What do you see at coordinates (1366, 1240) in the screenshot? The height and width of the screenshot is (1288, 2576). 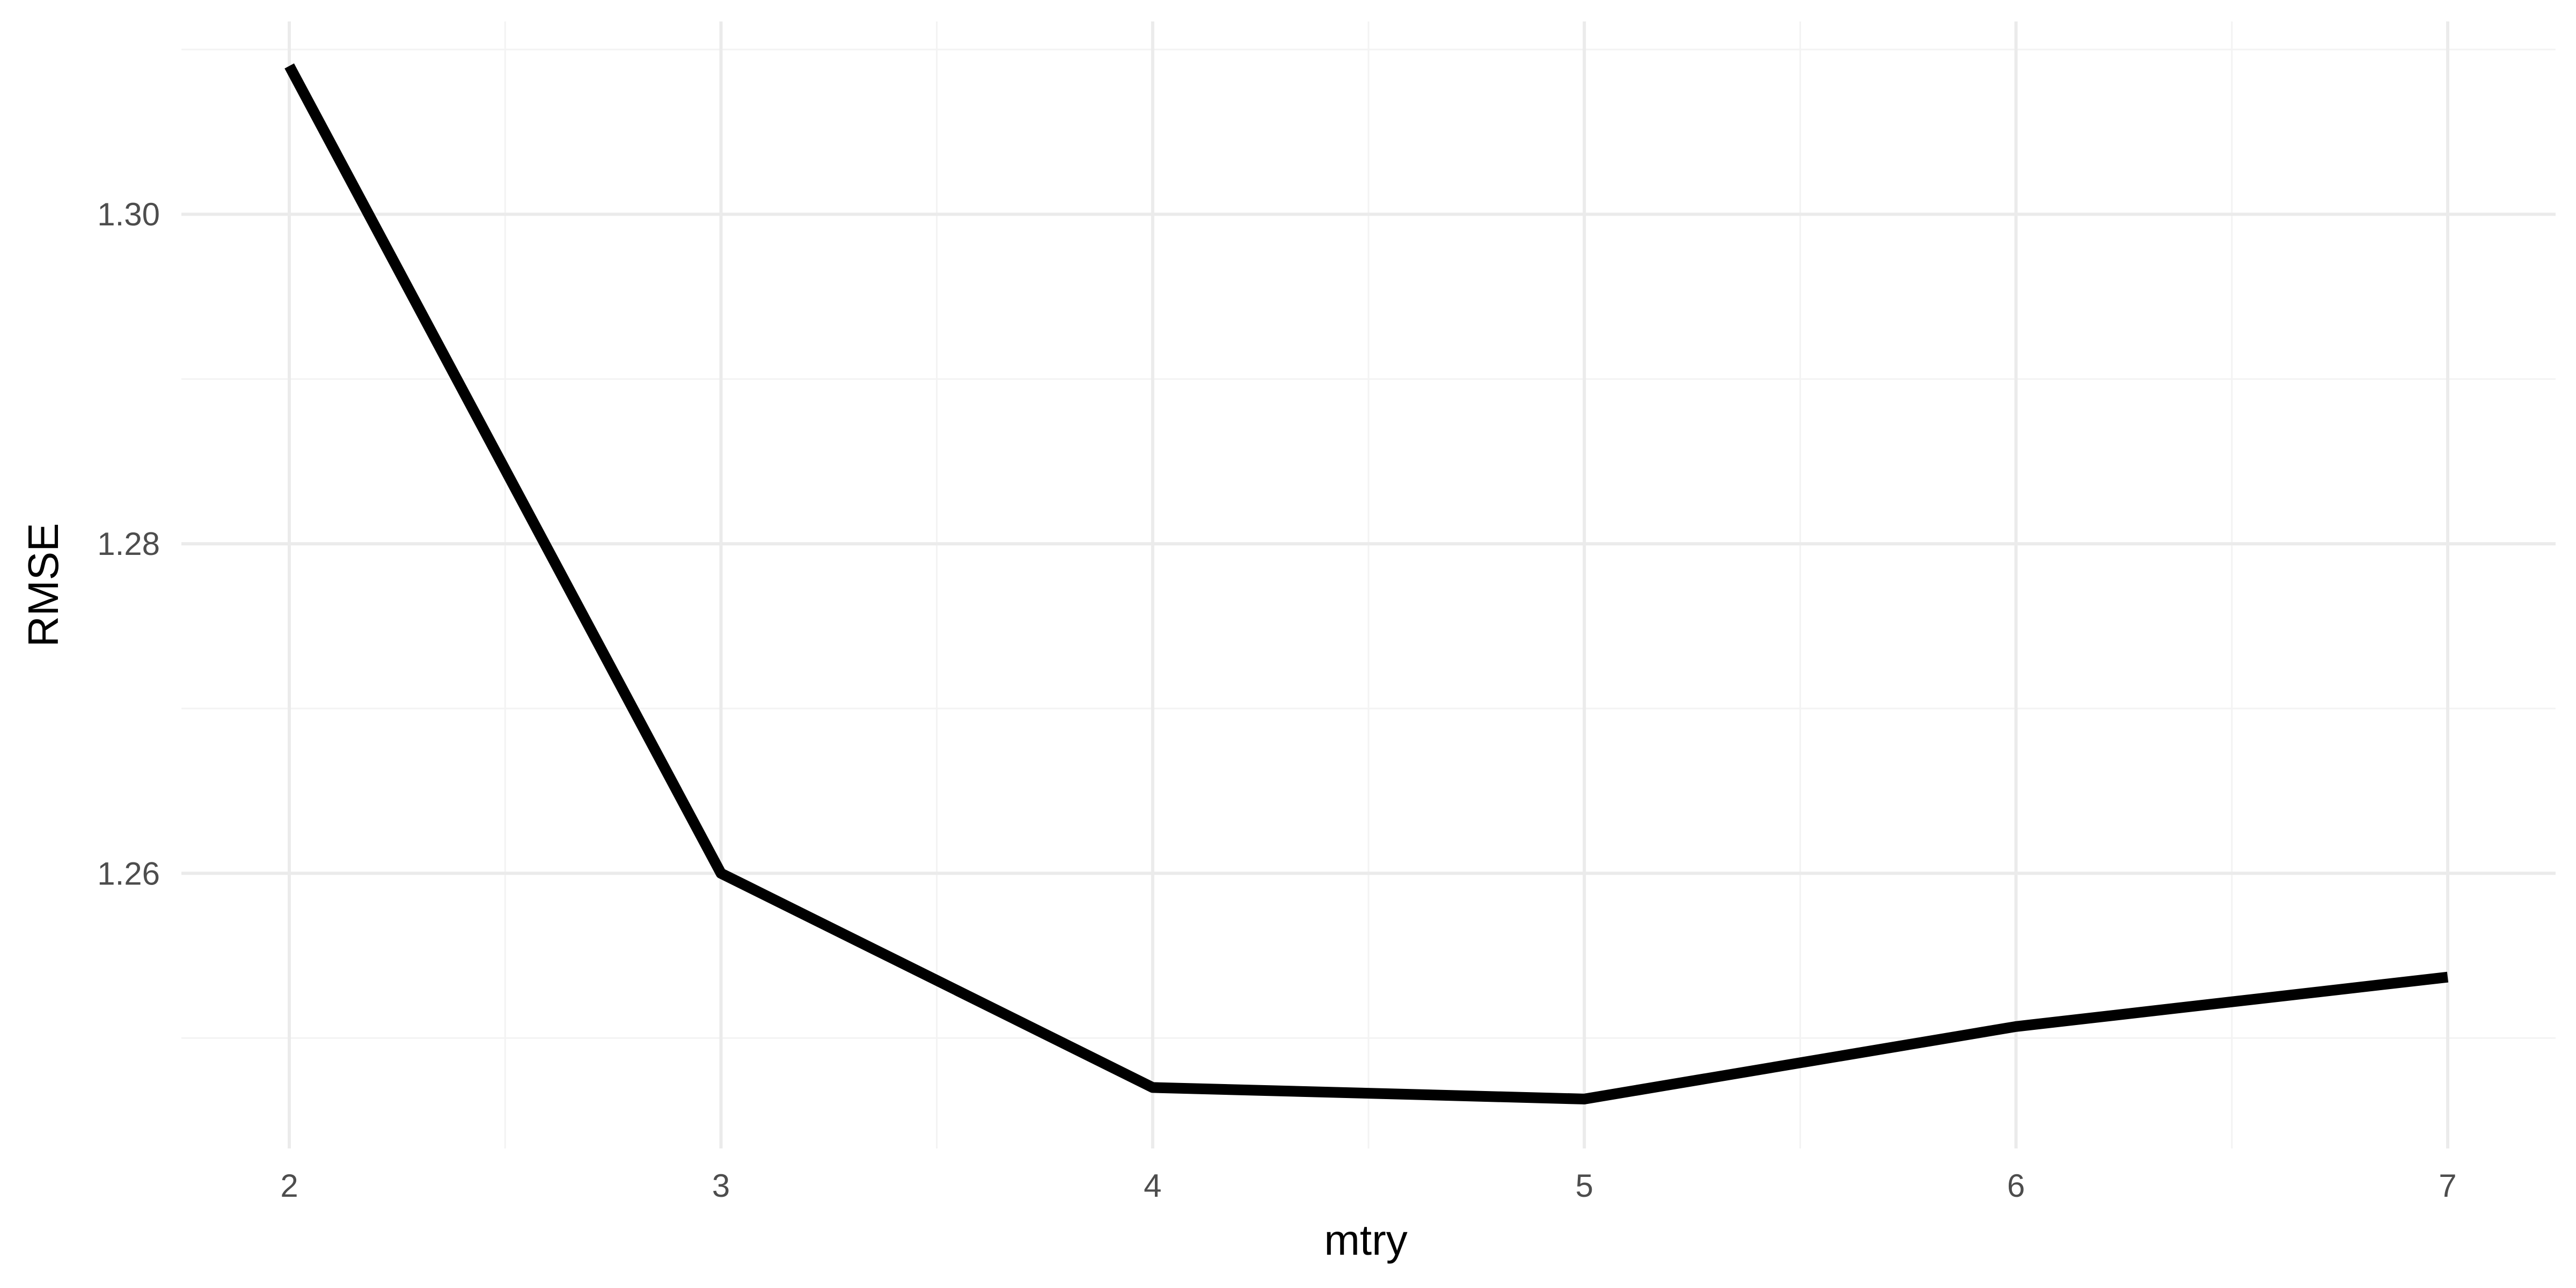 I see `x-axis-title: mtry` at bounding box center [1366, 1240].